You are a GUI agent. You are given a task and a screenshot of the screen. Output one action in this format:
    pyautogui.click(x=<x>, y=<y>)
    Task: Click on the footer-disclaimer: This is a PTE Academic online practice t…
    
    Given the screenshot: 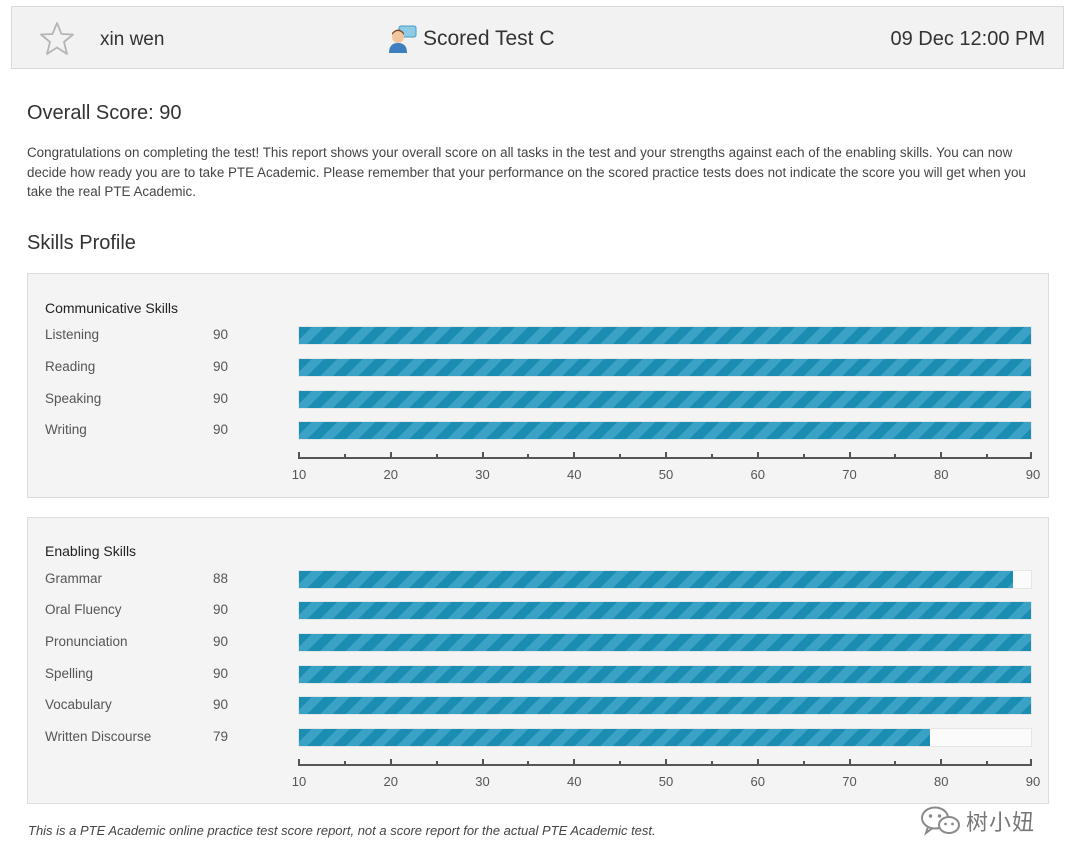 What is the action you would take?
    pyautogui.click(x=342, y=830)
    